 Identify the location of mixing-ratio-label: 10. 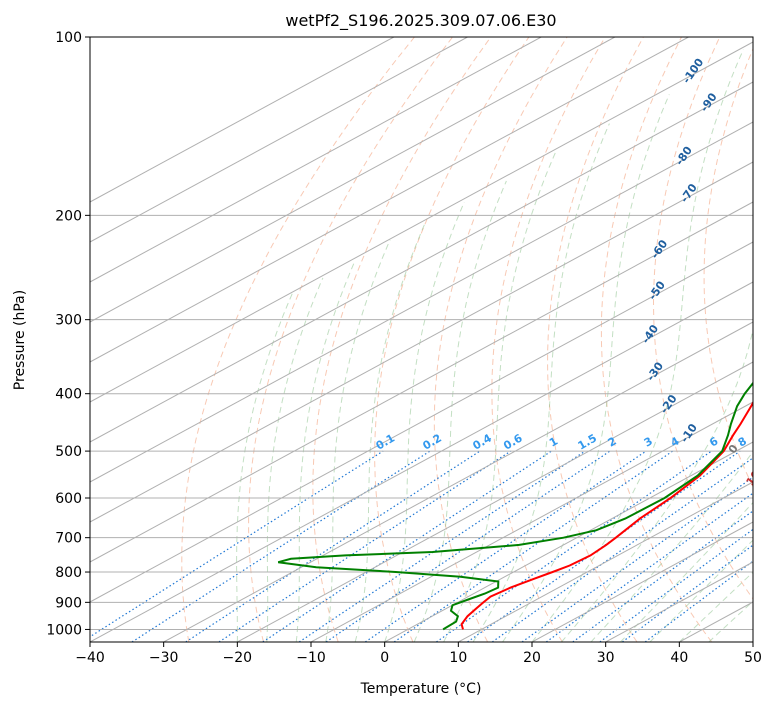
(765, 441).